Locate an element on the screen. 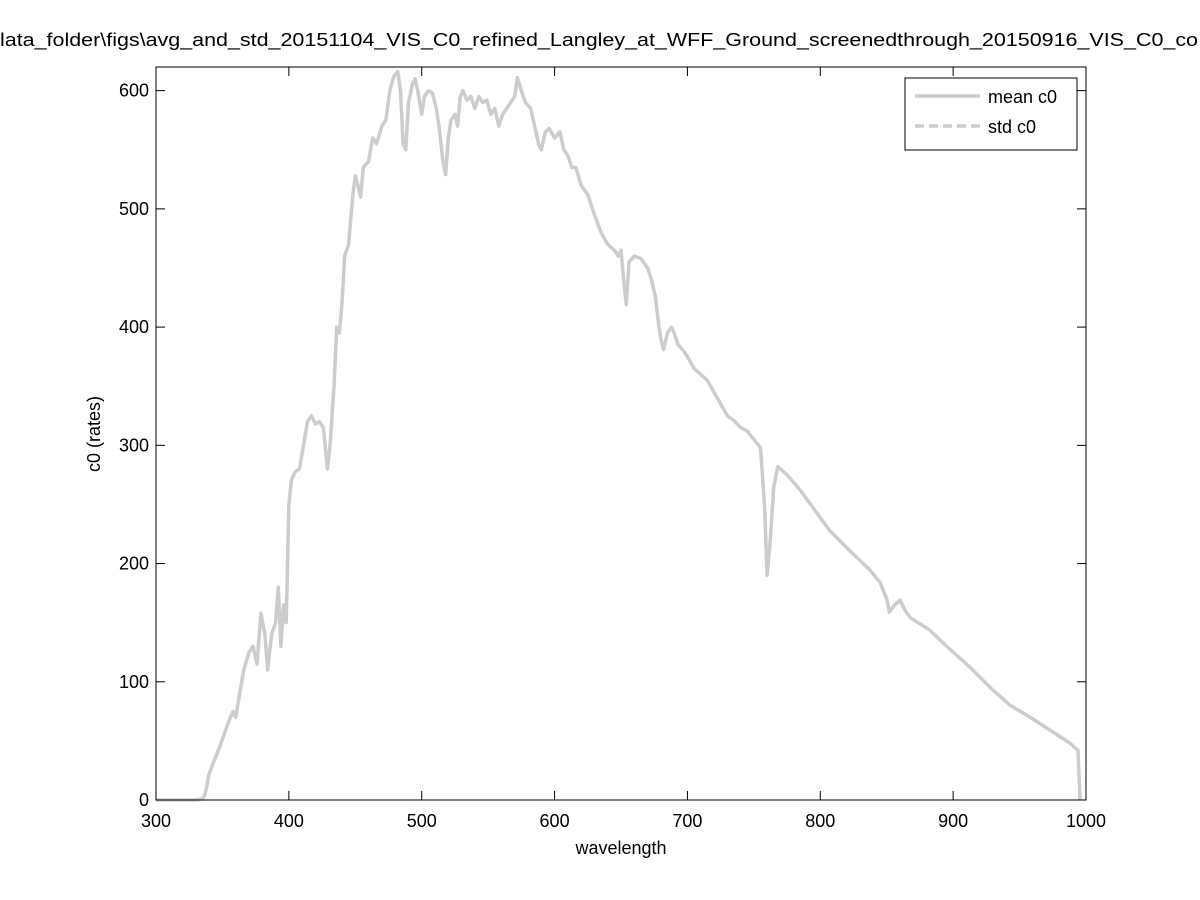  x-tick-label: 1000 is located at coordinates (1086, 821).